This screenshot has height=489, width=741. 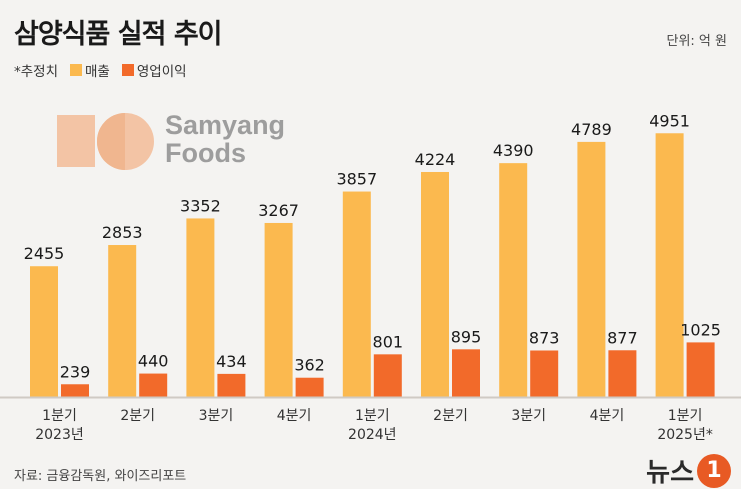 I want to click on x-tick-label-7: 3분기, so click(x=528, y=416).